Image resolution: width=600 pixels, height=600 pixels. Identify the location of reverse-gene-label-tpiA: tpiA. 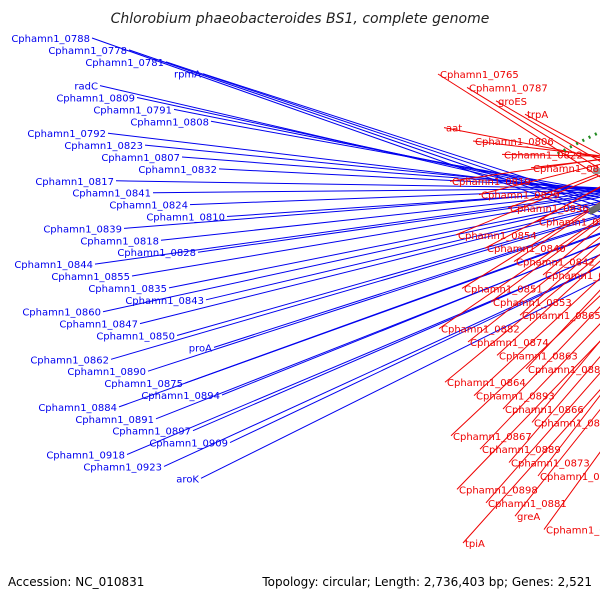
(475, 544).